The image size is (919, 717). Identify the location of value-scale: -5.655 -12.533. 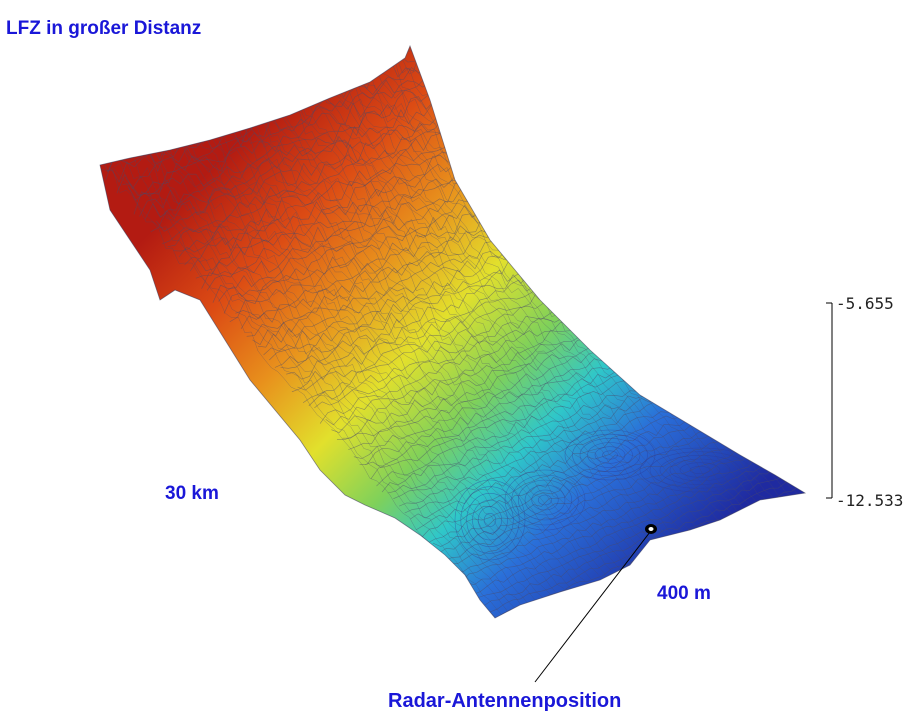
(864, 402).